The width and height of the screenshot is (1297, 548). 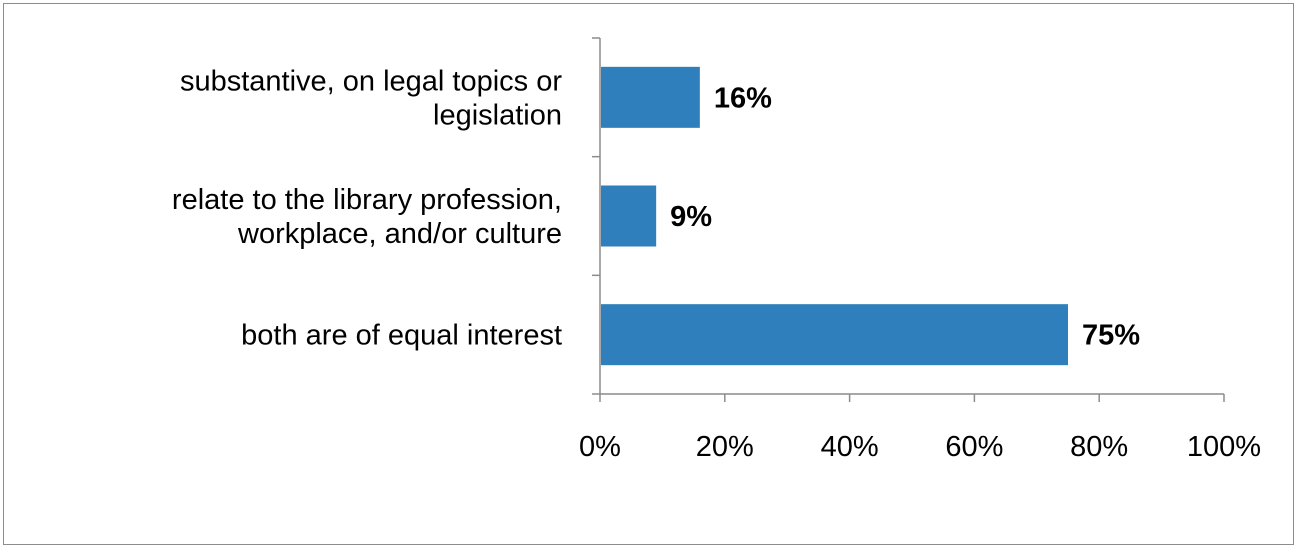 I want to click on category-label: relate to the library profession,, so click(x=367, y=200).